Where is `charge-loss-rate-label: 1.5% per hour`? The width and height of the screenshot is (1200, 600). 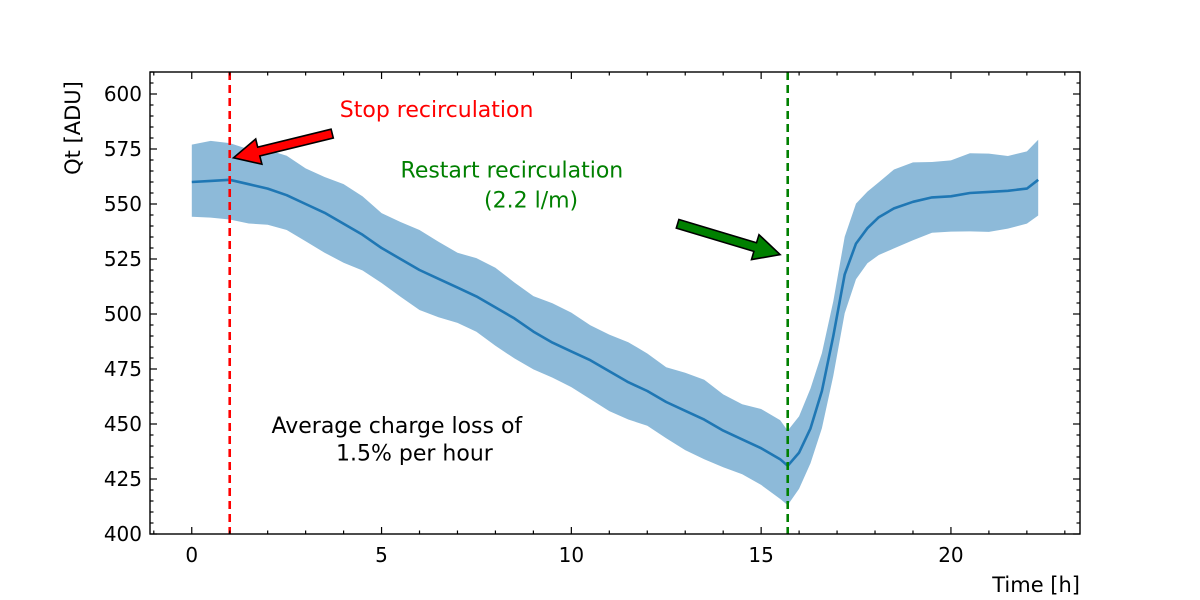
charge-loss-rate-label: 1.5% per hour is located at coordinates (415, 453).